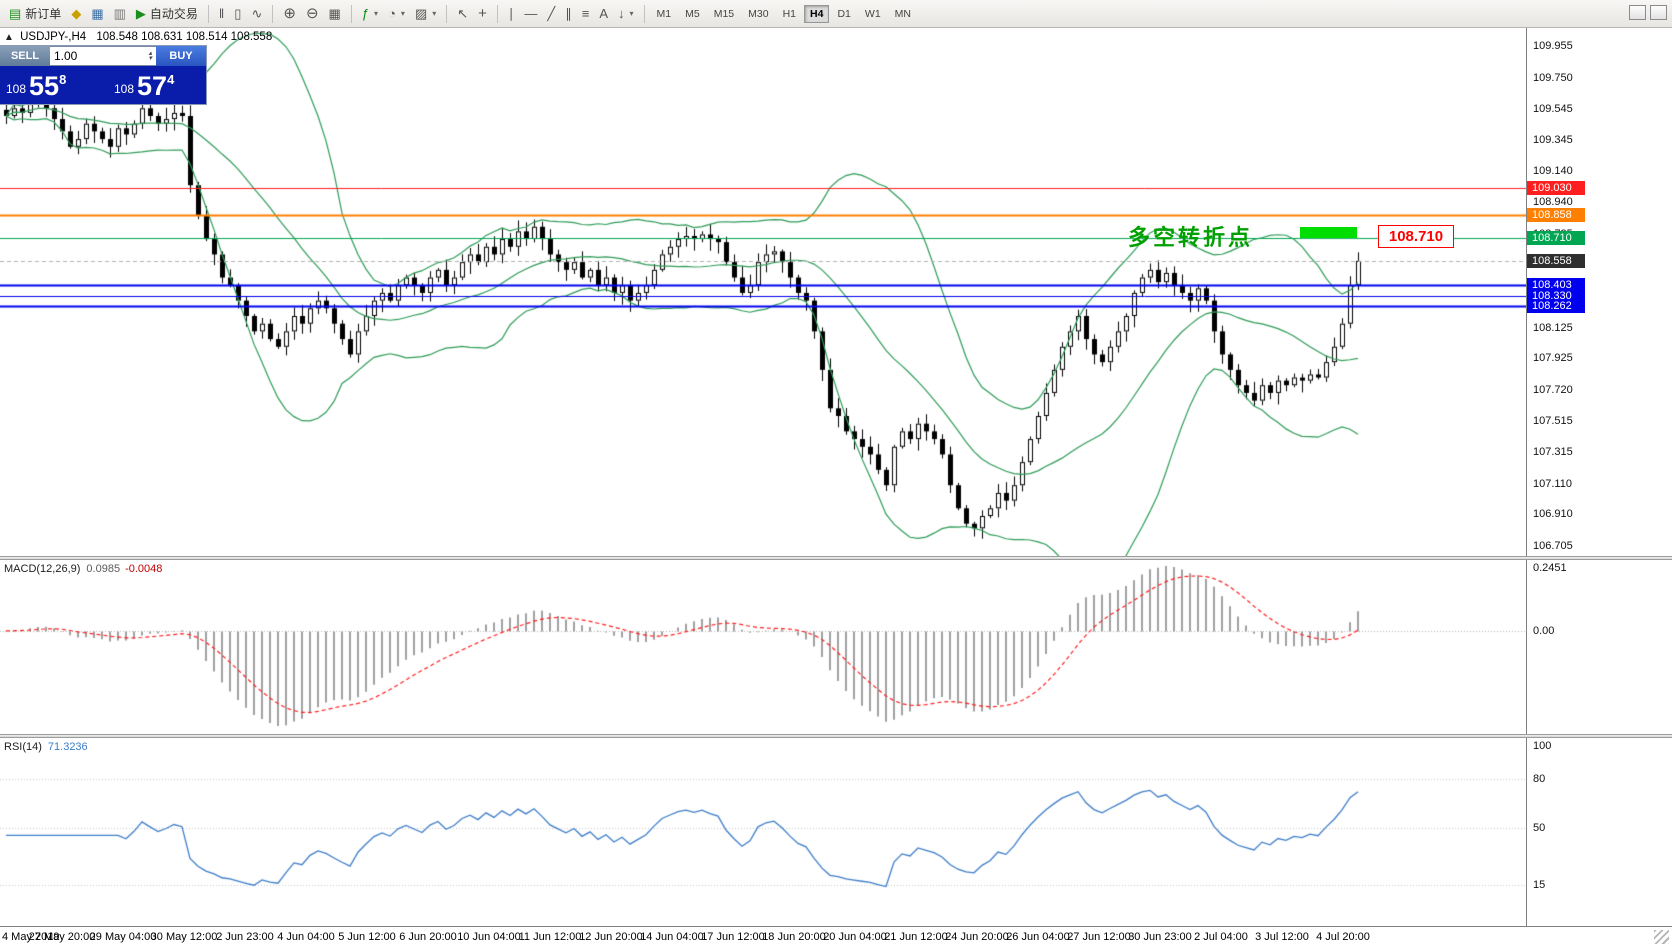 Image resolution: width=1672 pixels, height=947 pixels. I want to click on buy-price: 108 57 4, so click(152, 85).